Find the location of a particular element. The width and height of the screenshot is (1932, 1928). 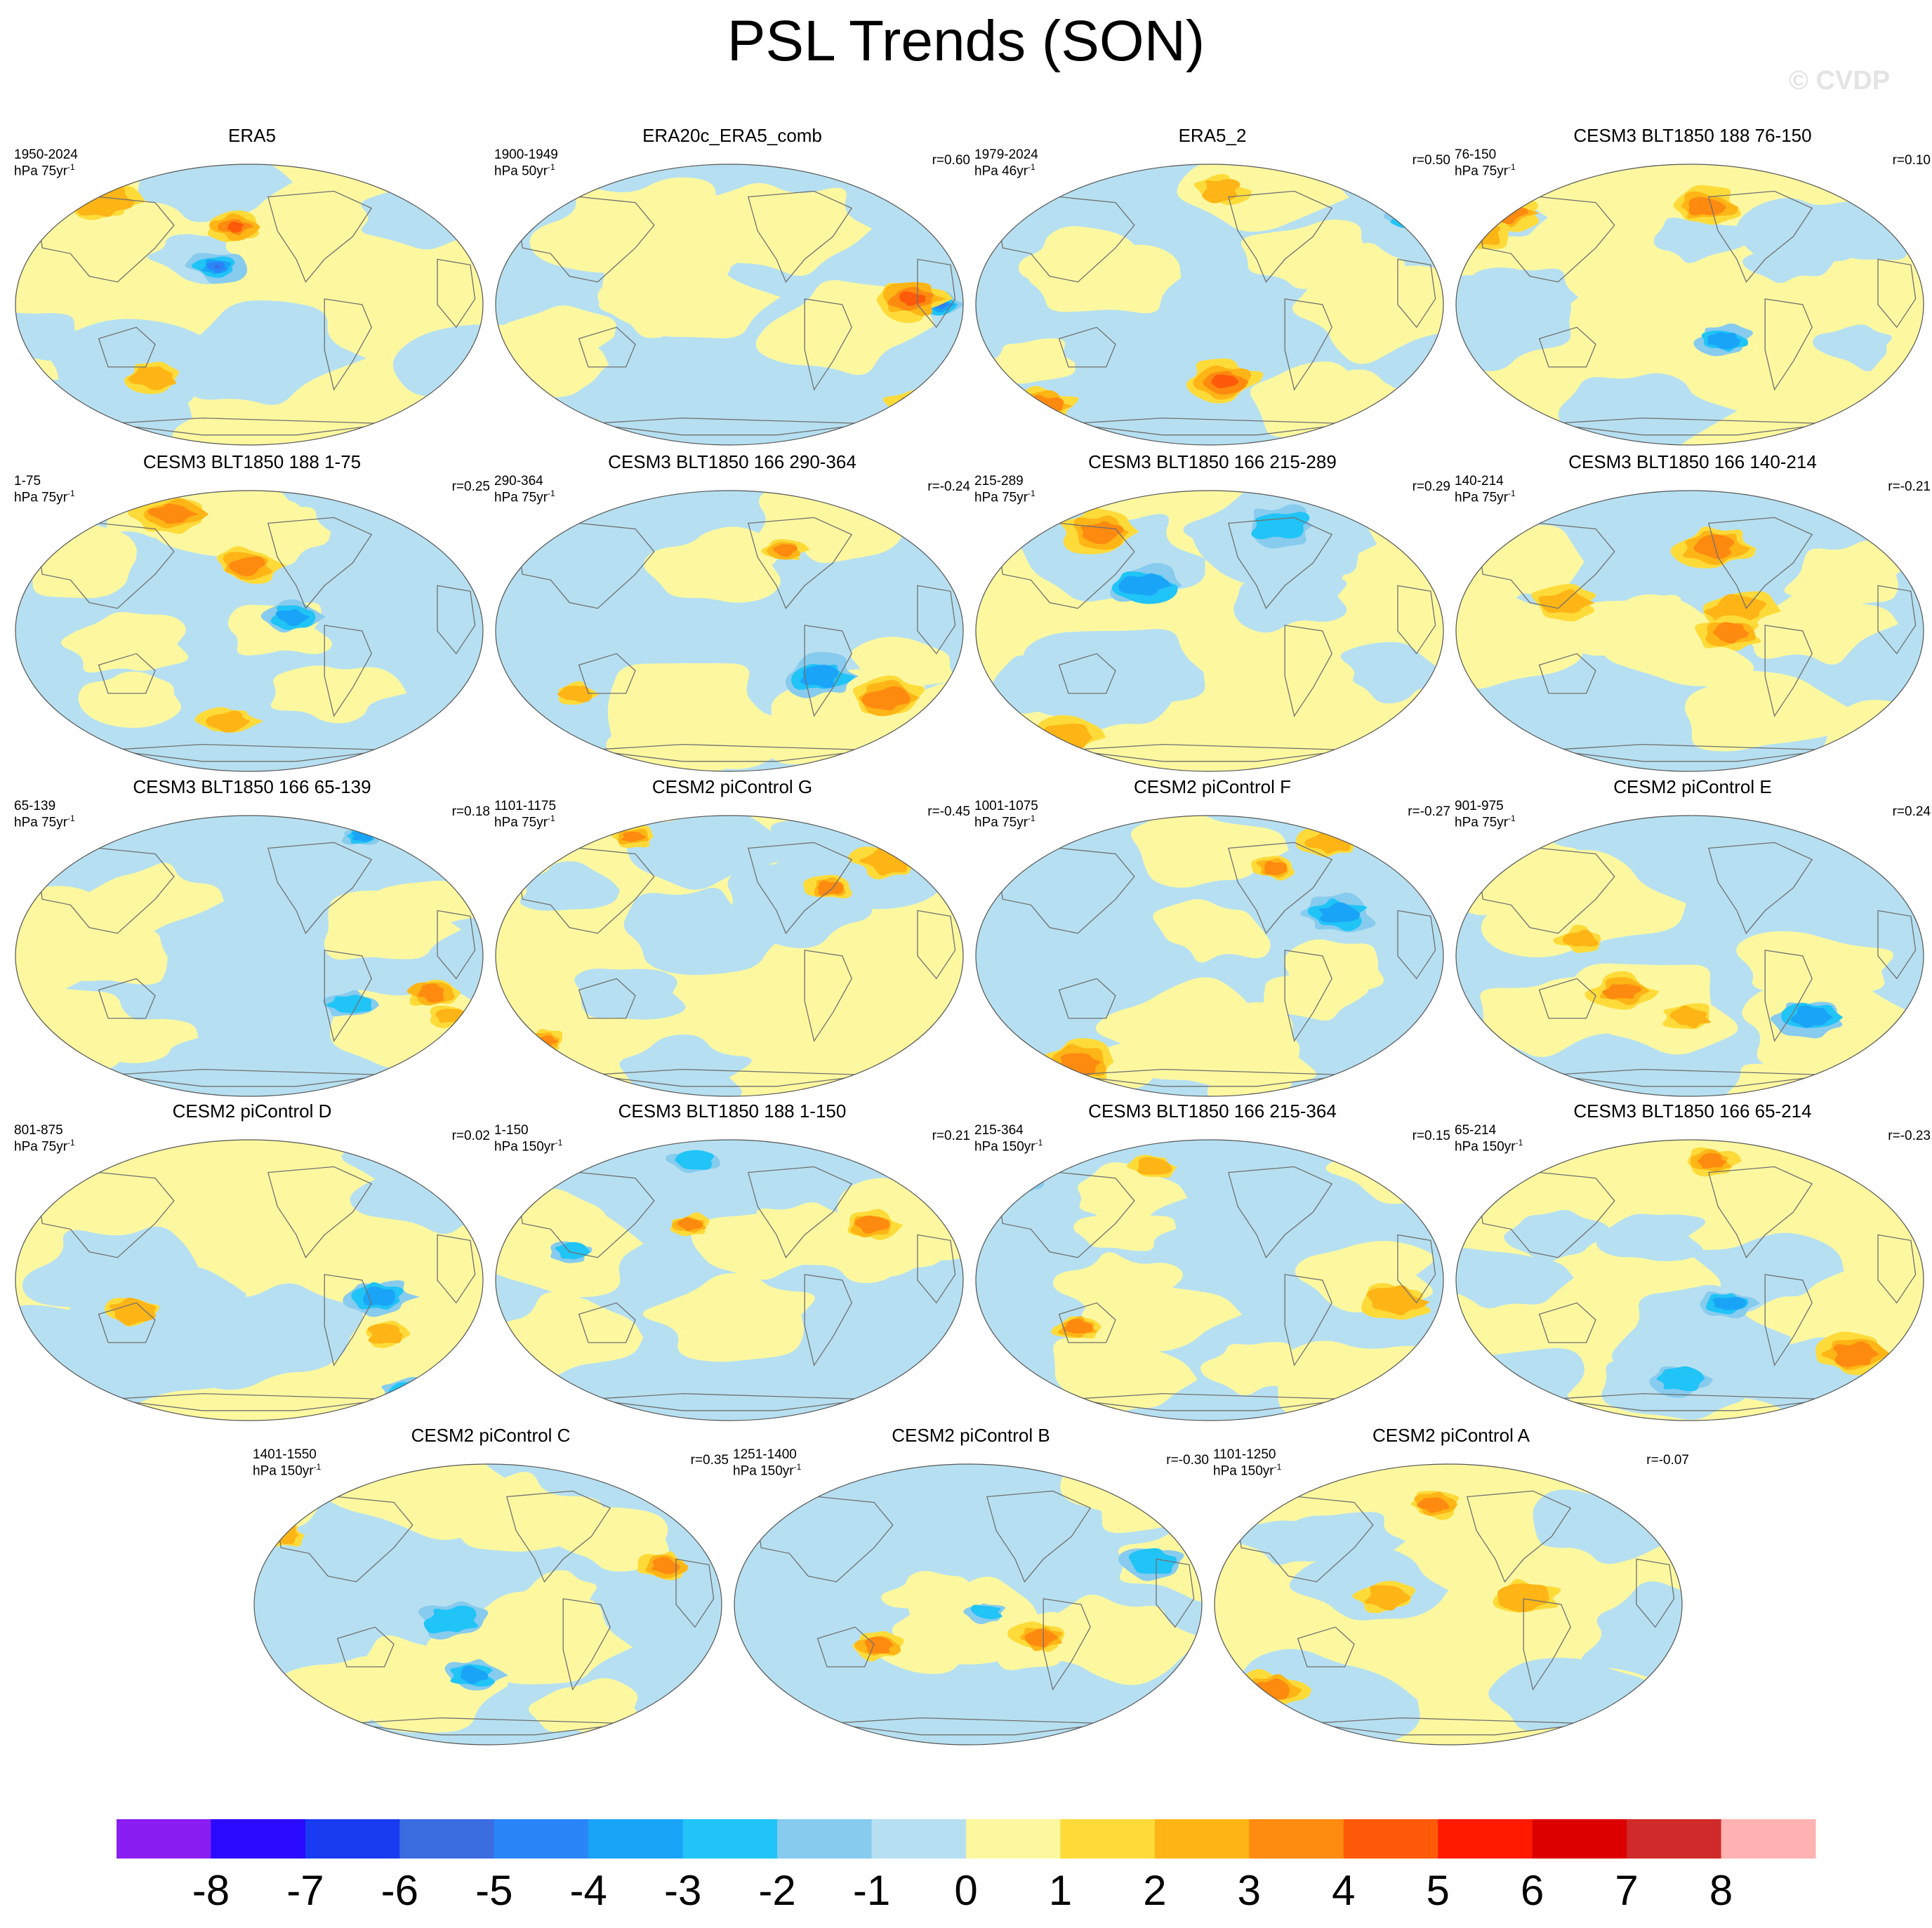

map-panel: CESM2 piControl D 801-875 hPa 75yr-1 r=0.02 is located at coordinates (252, 1262).